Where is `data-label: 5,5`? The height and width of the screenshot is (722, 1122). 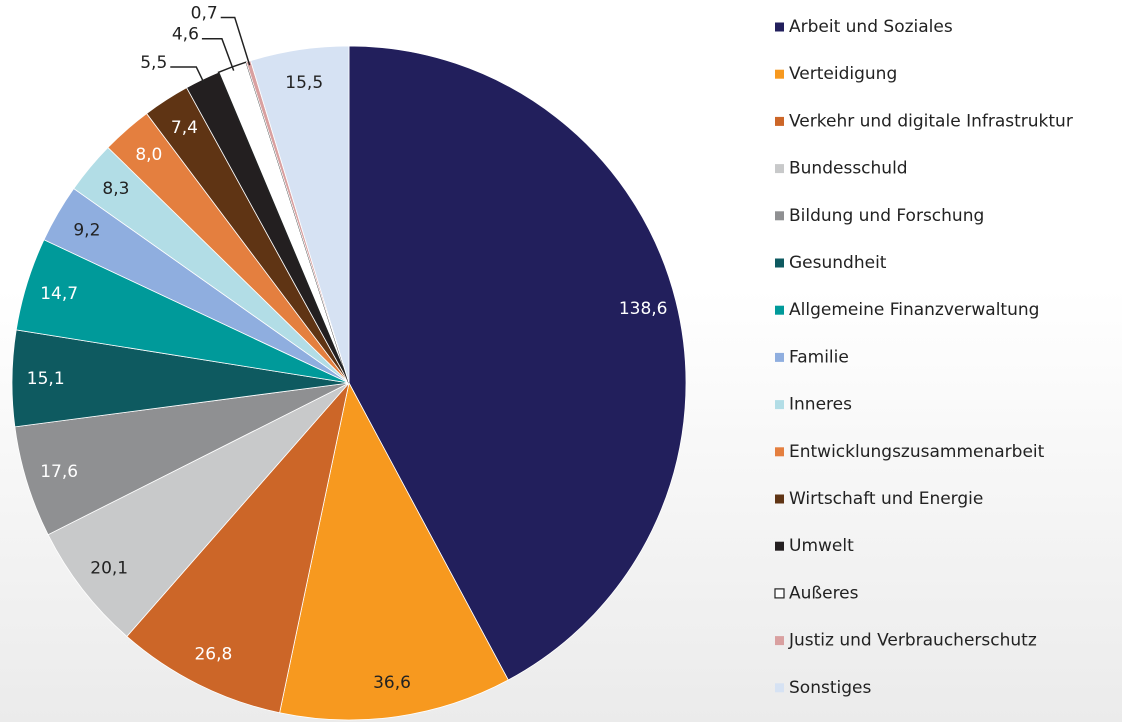 data-label: 5,5 is located at coordinates (153, 63).